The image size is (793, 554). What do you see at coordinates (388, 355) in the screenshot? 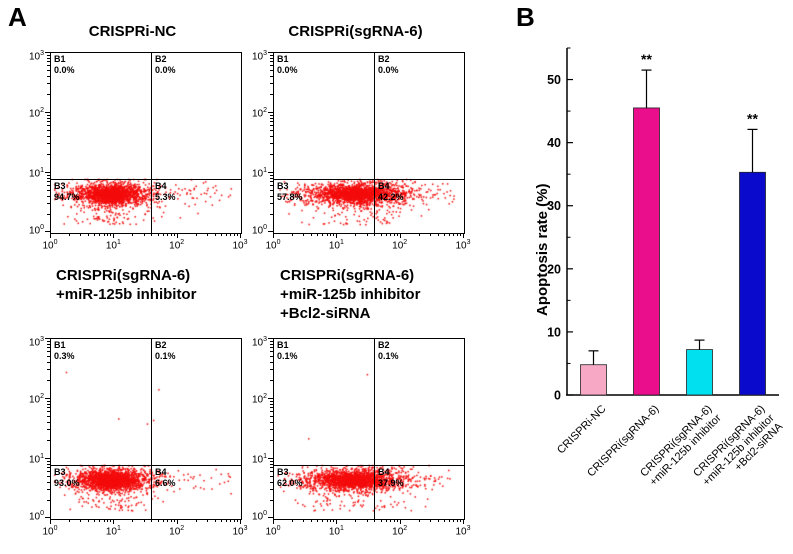
I see `quadrant-percentage: 0.1%` at bounding box center [388, 355].